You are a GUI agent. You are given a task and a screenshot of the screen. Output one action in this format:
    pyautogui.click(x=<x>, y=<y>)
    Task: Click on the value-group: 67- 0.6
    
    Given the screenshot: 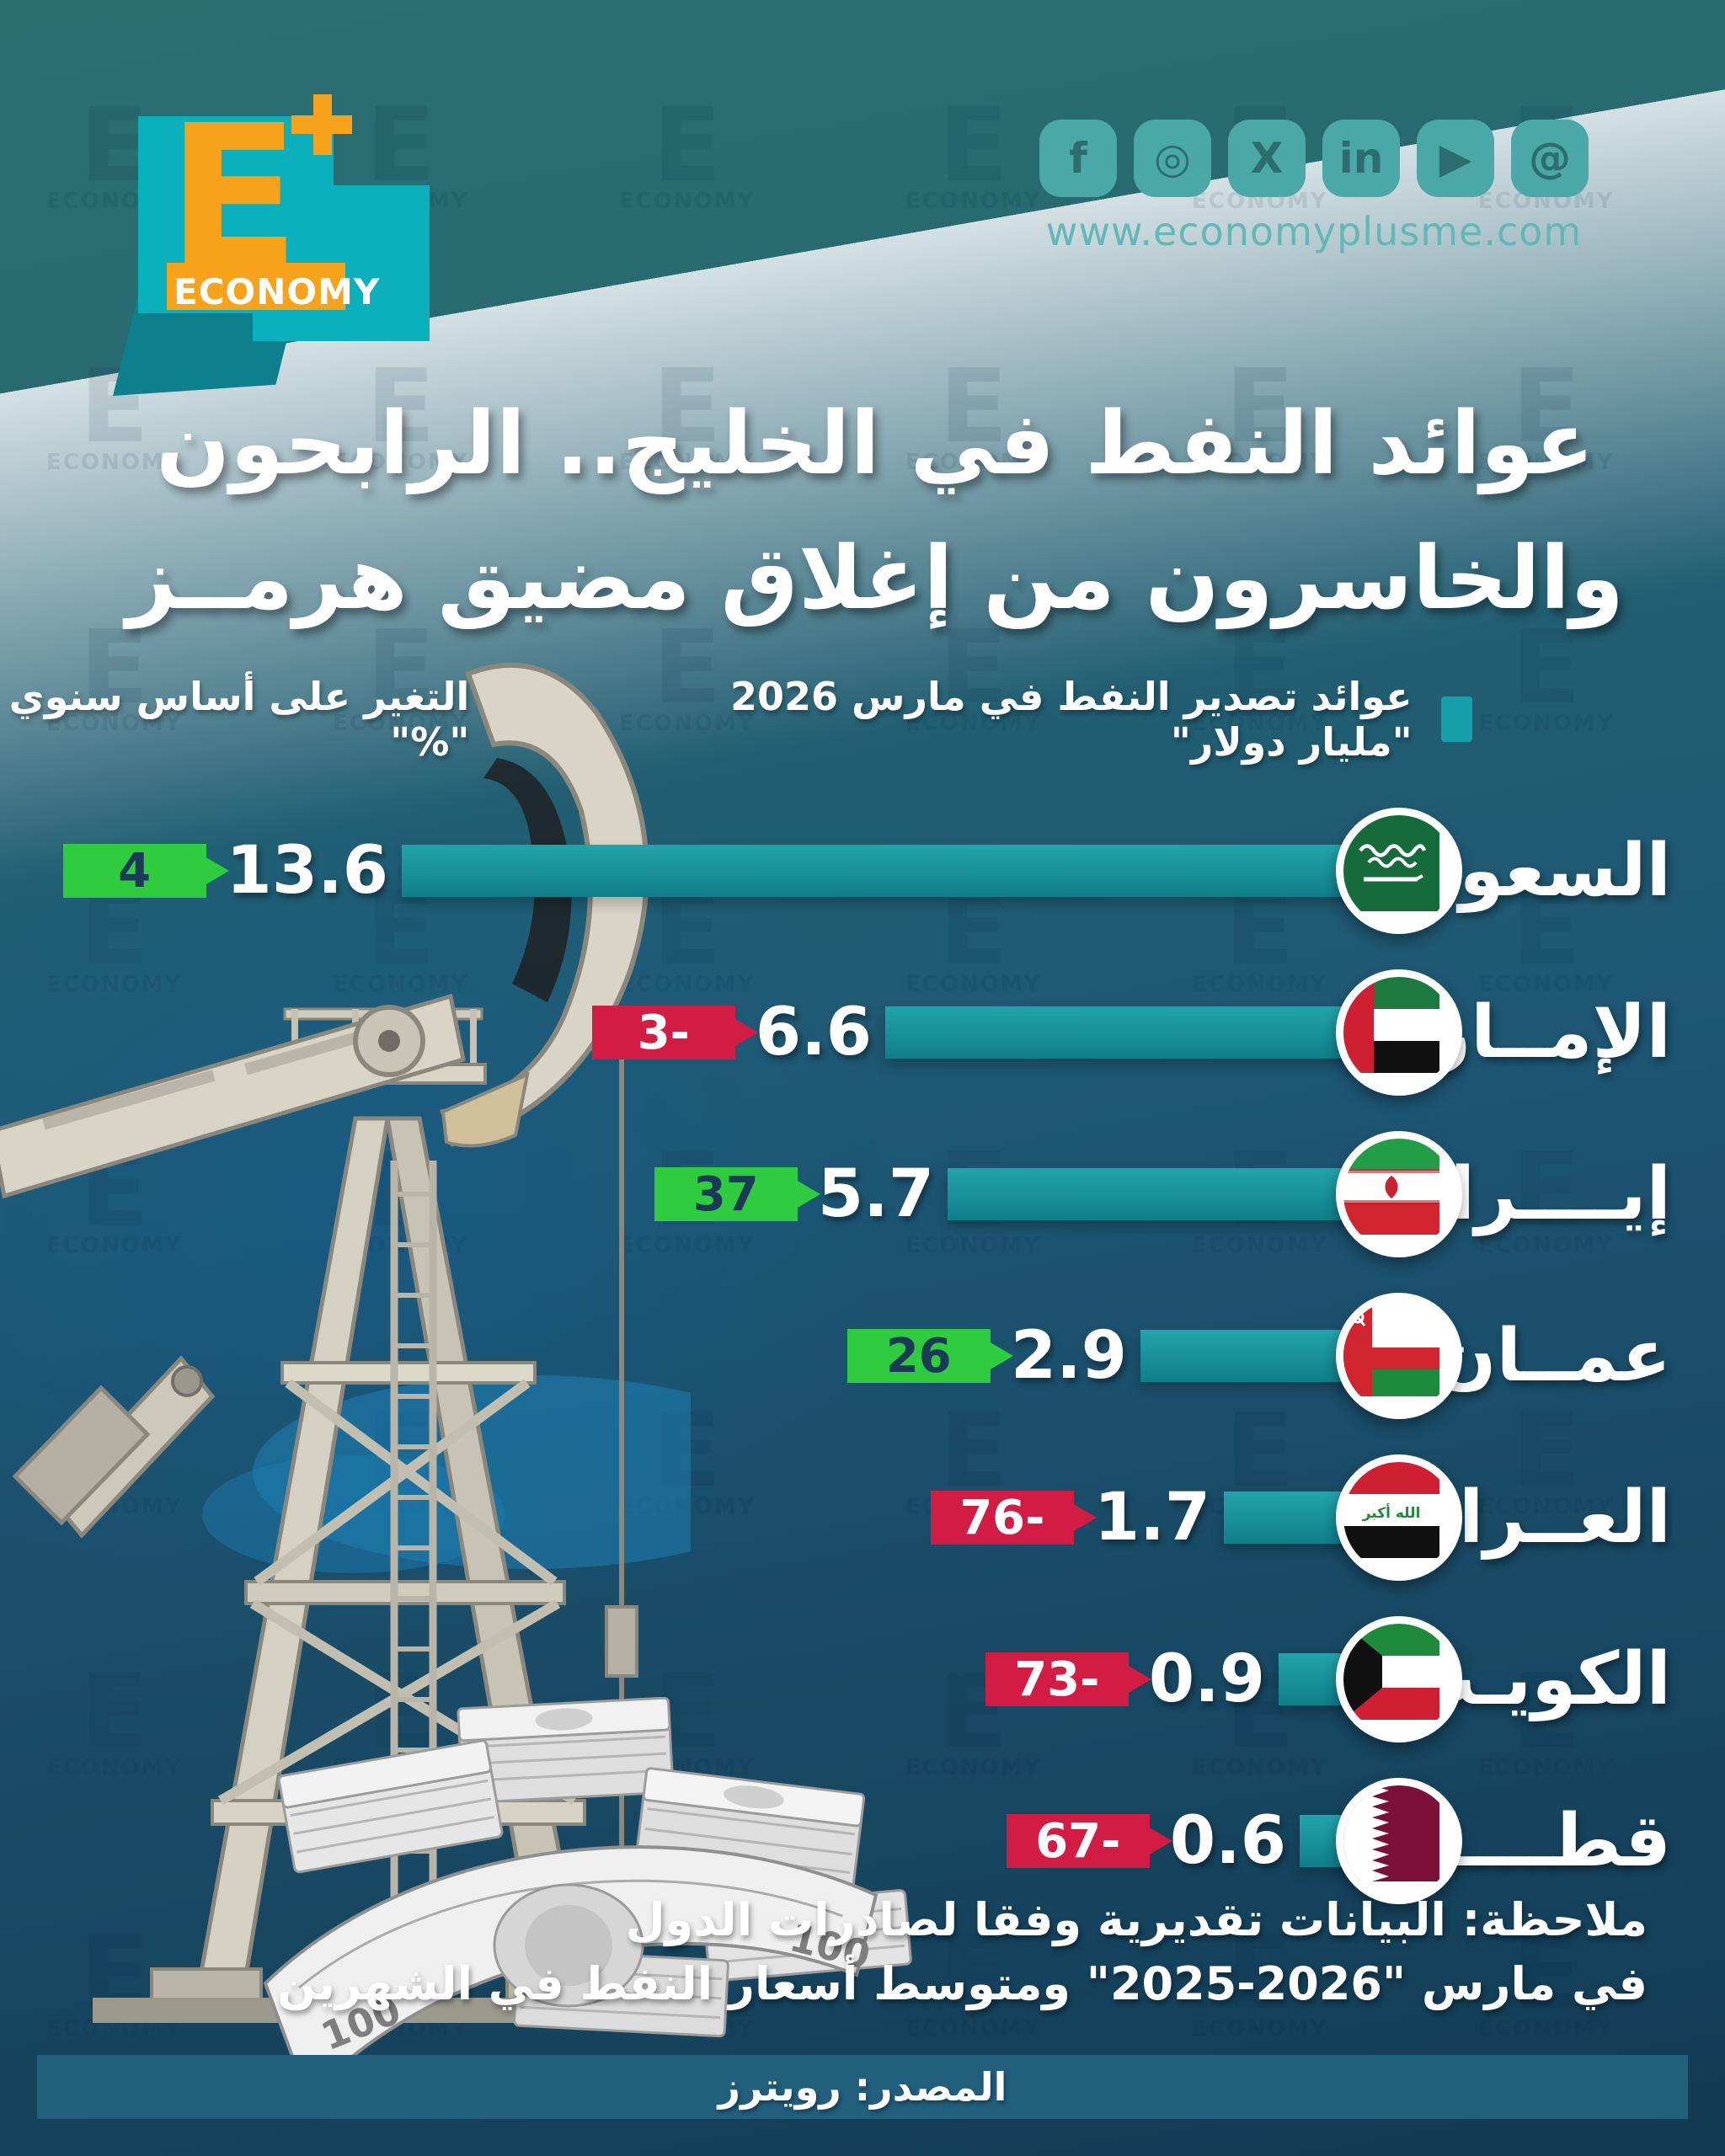 What is the action you would take?
    pyautogui.click(x=1146, y=1841)
    